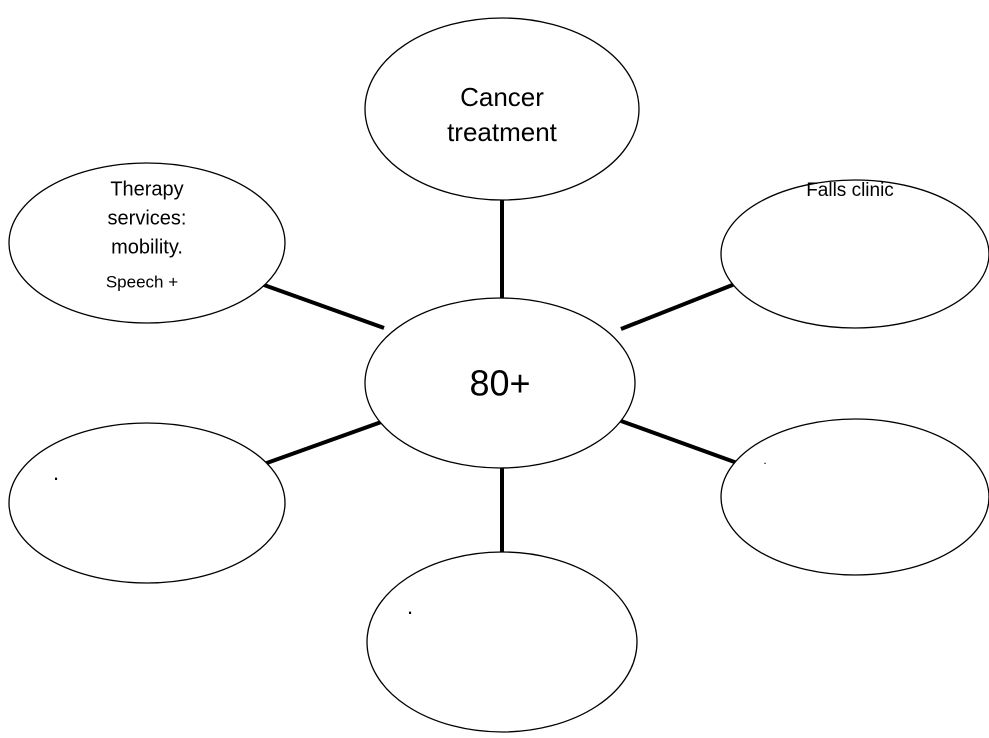 The height and width of the screenshot is (738, 989). I want to click on node-label: Falls clinic, so click(850, 190).